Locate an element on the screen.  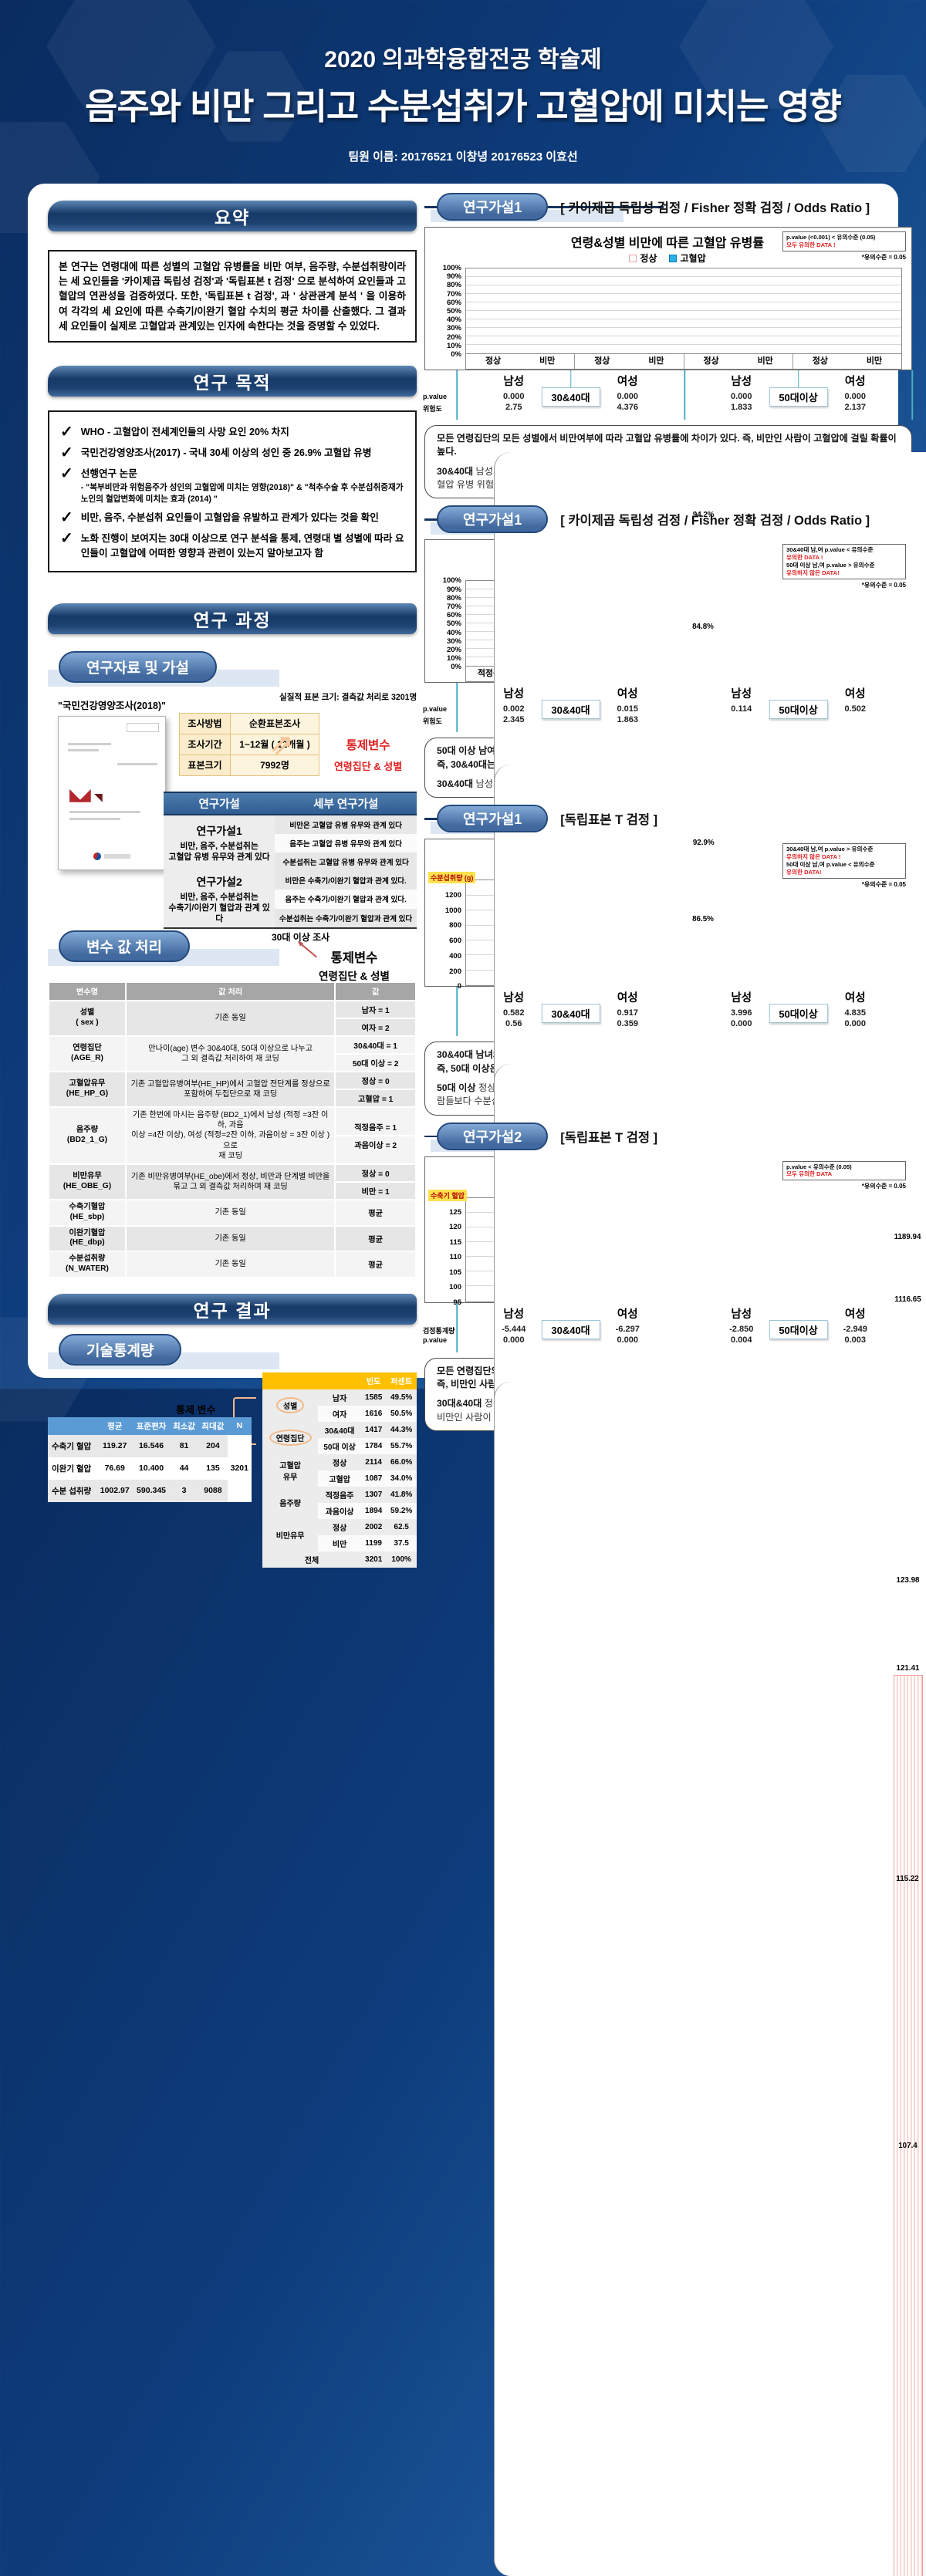
bar-value-label: 1116.65 is located at coordinates (907, 1299).